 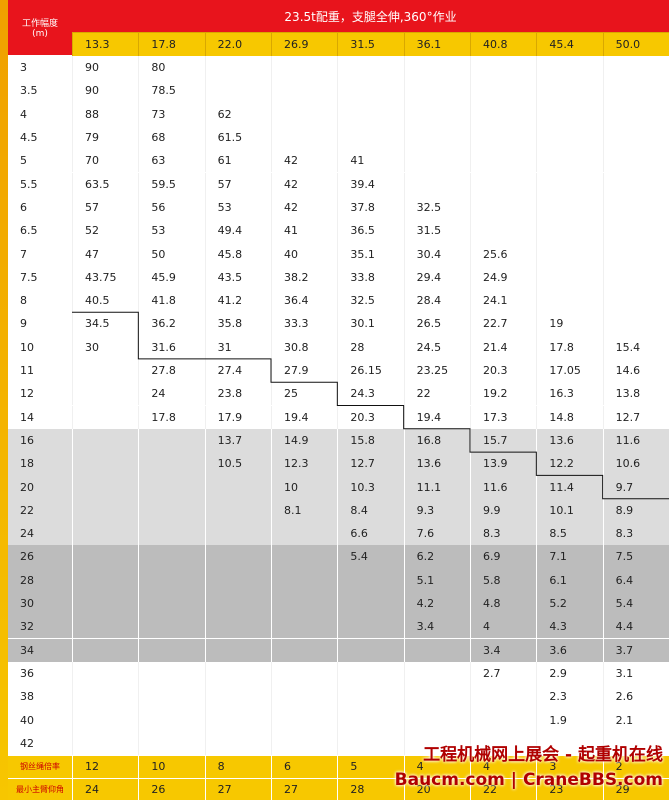 What do you see at coordinates (503, 324) in the screenshot?
I see `load-value: 22.7` at bounding box center [503, 324].